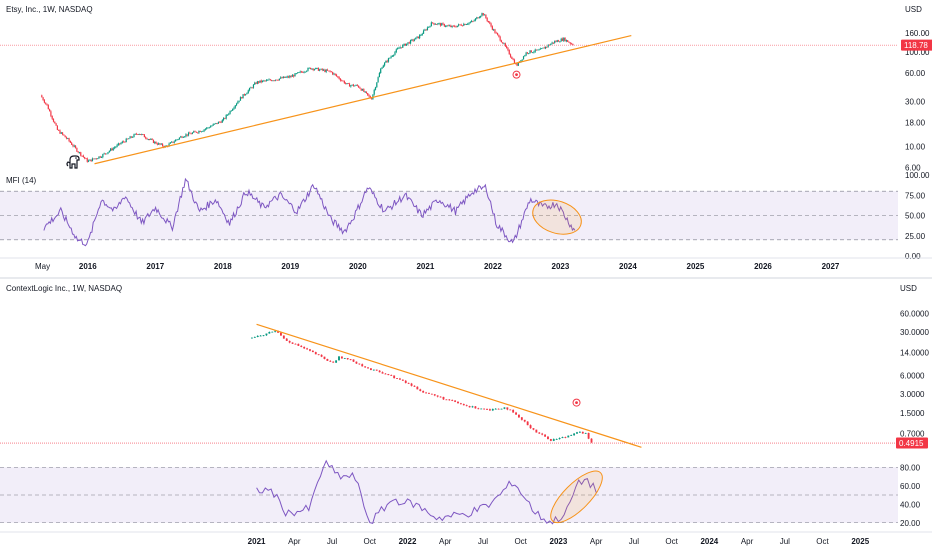 The image size is (932, 550). I want to click on etsy-mfi-y-tick-label: 75.00, so click(915, 195).